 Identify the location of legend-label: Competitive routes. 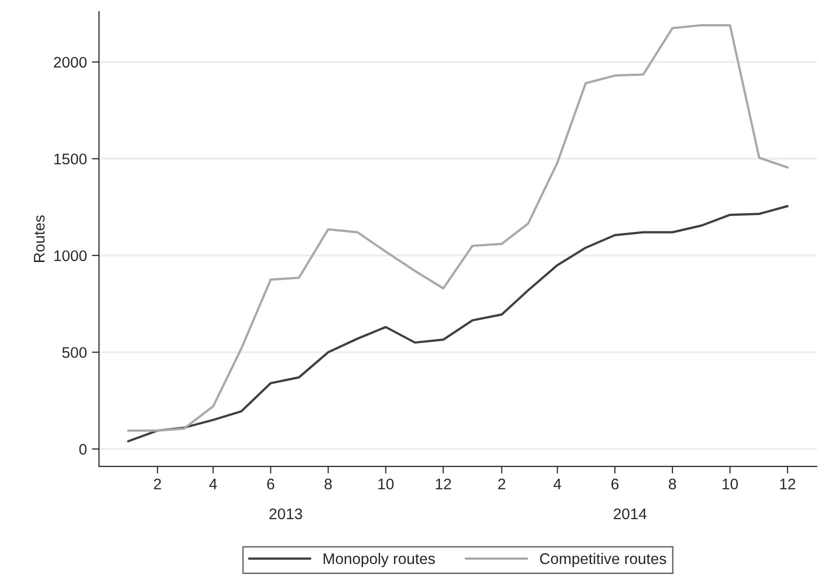
(603, 560).